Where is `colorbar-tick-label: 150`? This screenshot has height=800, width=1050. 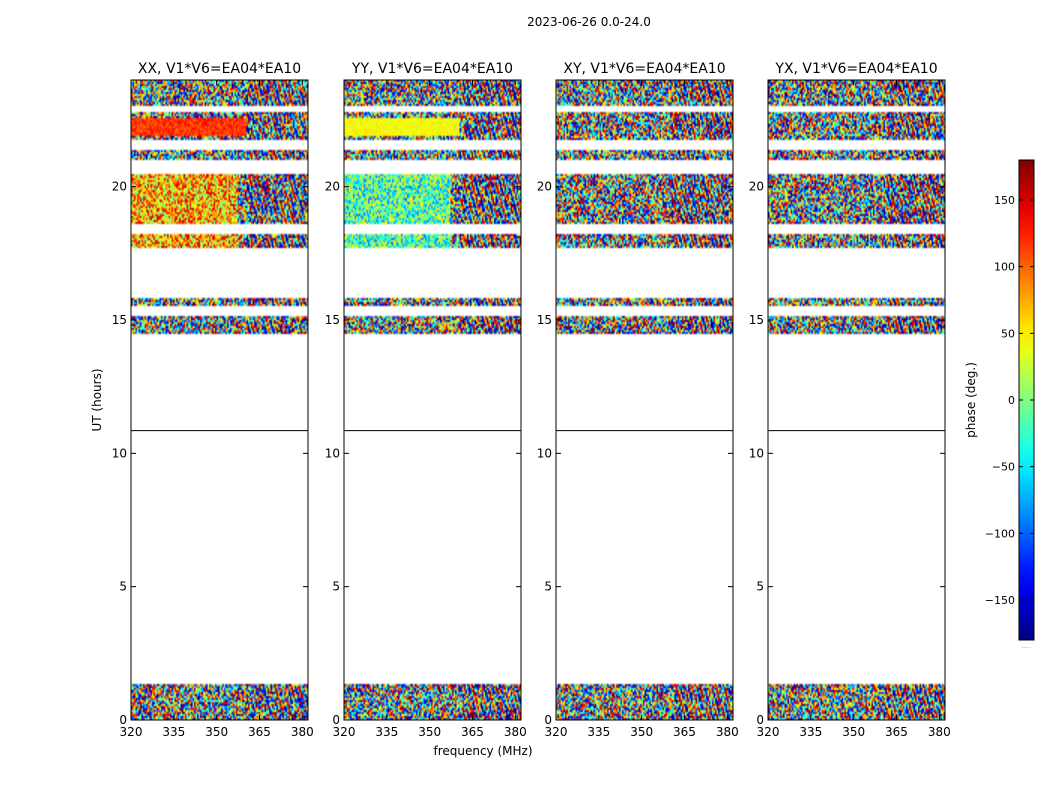
colorbar-tick-label: 150 is located at coordinates (1004, 200).